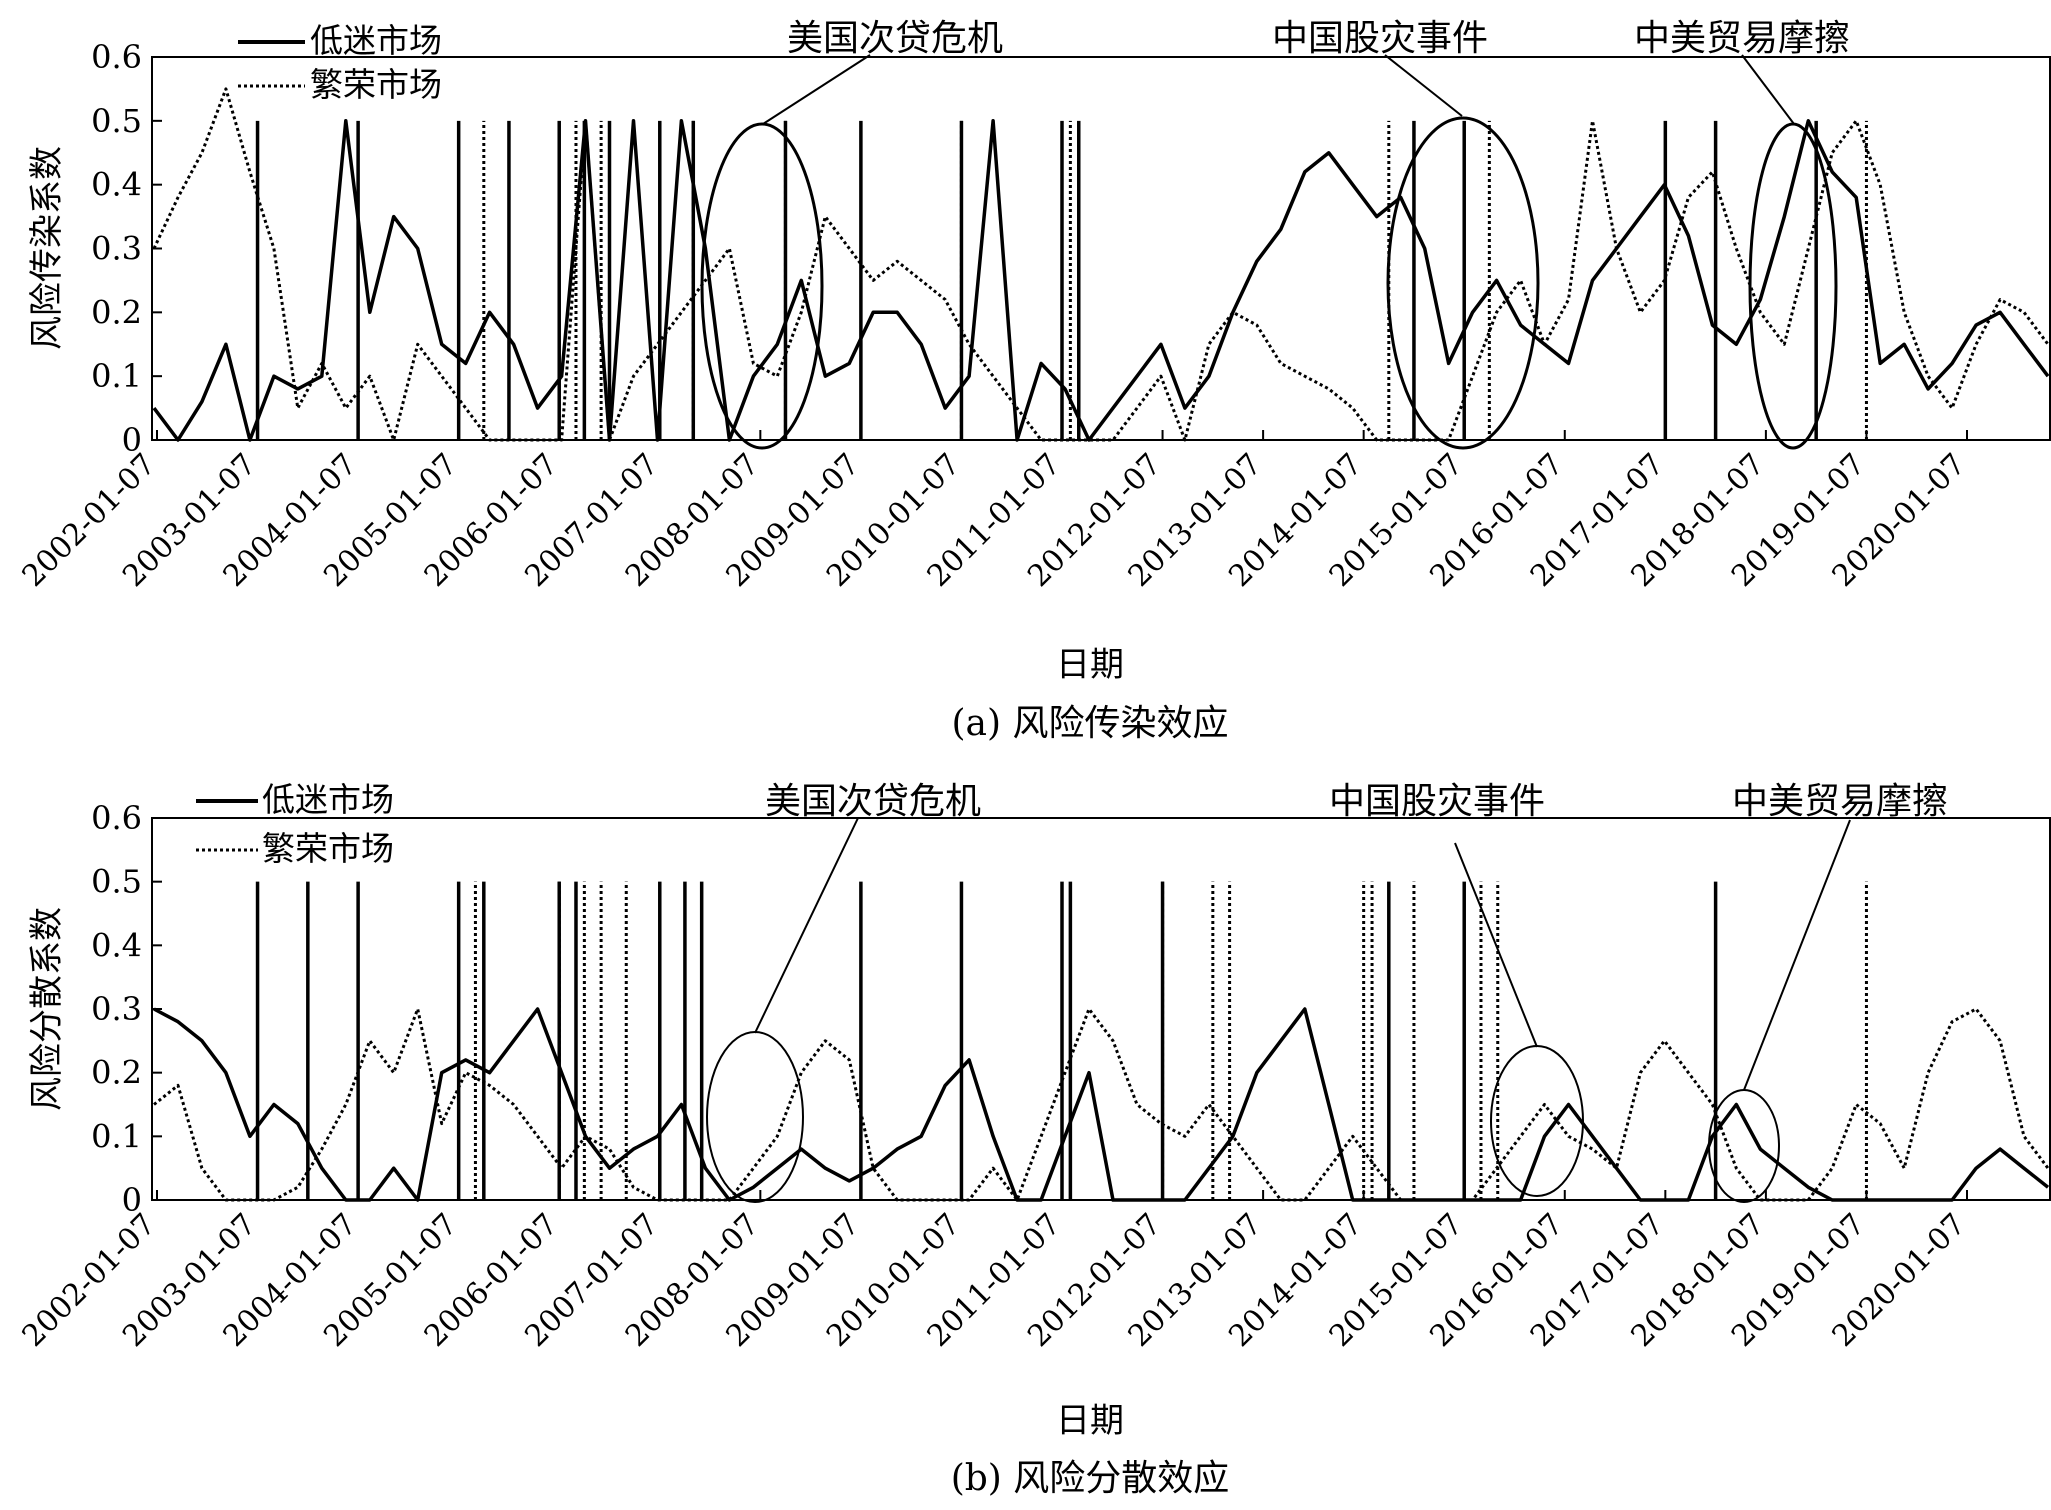 The width and height of the screenshot is (2051, 1510). I want to click on series-line-low-market, so click(1101, 1104).